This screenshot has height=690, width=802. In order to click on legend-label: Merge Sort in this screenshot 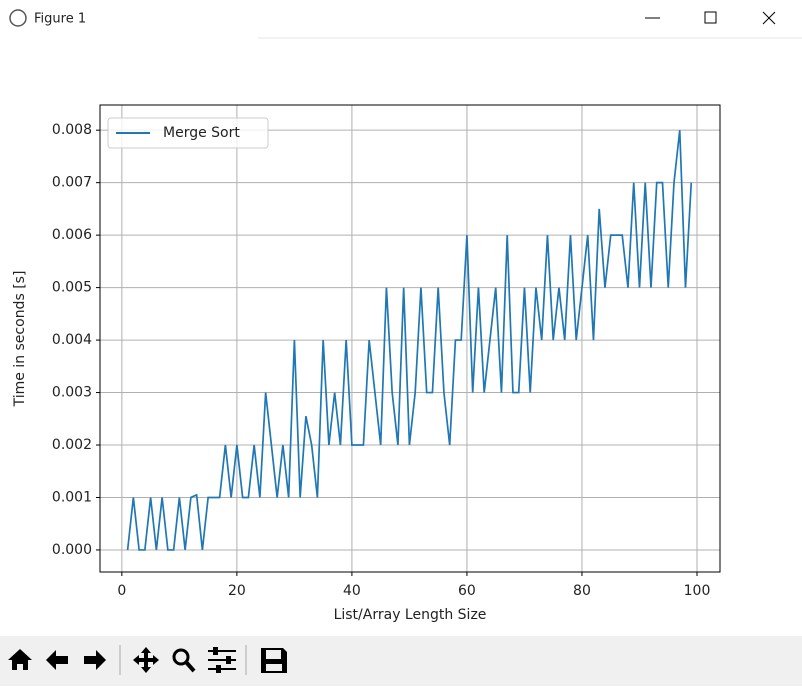, I will do `click(201, 133)`.